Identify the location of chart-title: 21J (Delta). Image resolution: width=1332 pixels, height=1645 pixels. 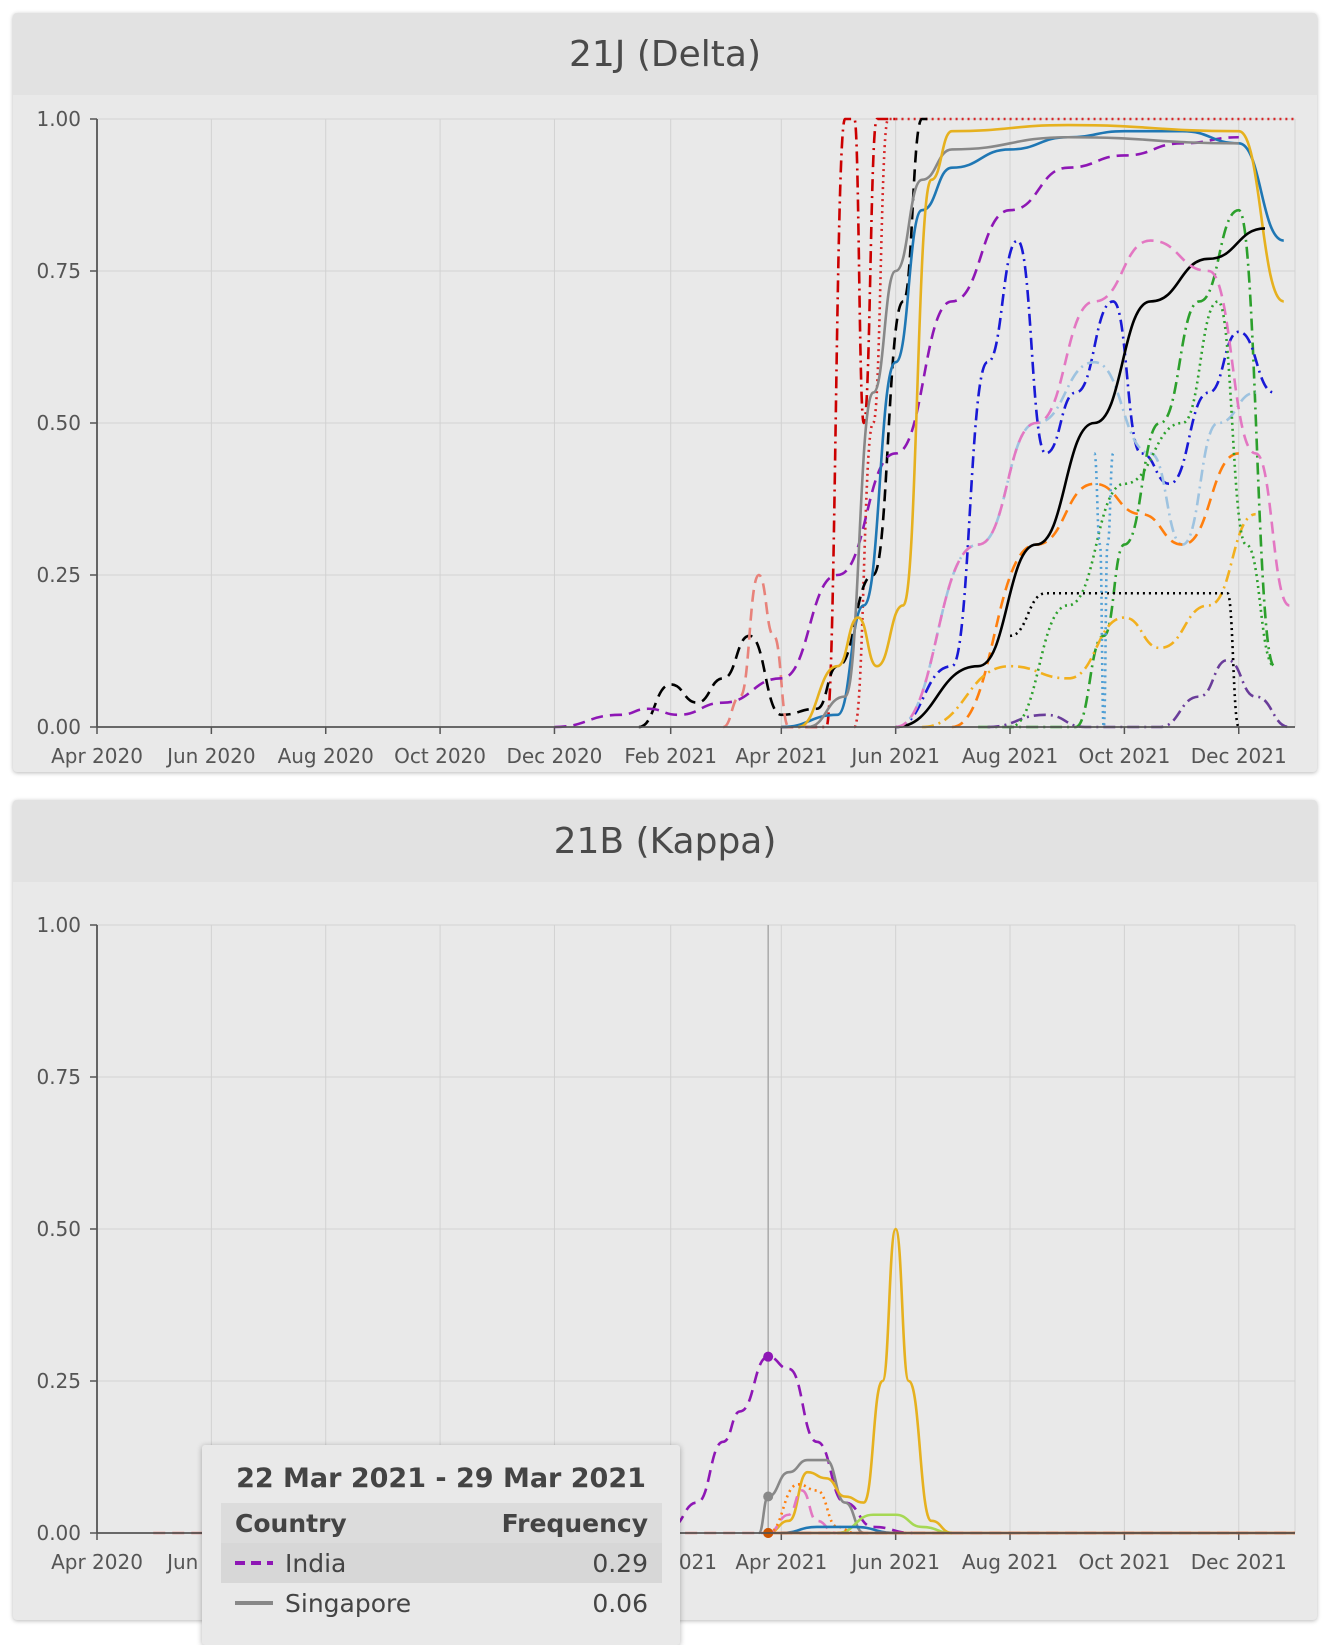
(664, 54).